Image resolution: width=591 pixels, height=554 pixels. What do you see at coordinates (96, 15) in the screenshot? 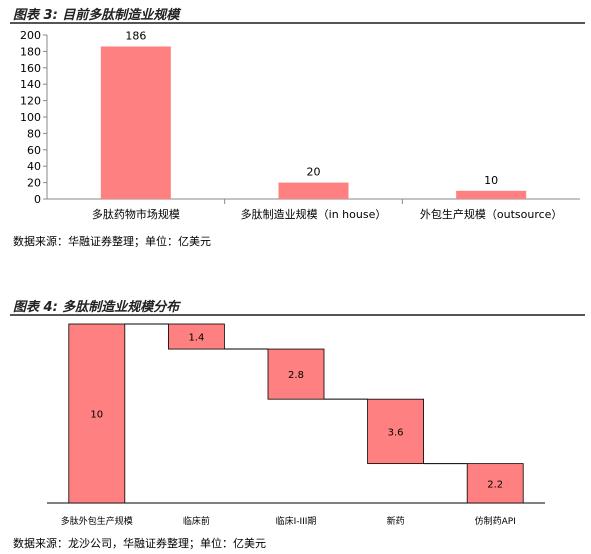
I see `figure-3-title: 图表 3: 目前多肽制造业规模` at bounding box center [96, 15].